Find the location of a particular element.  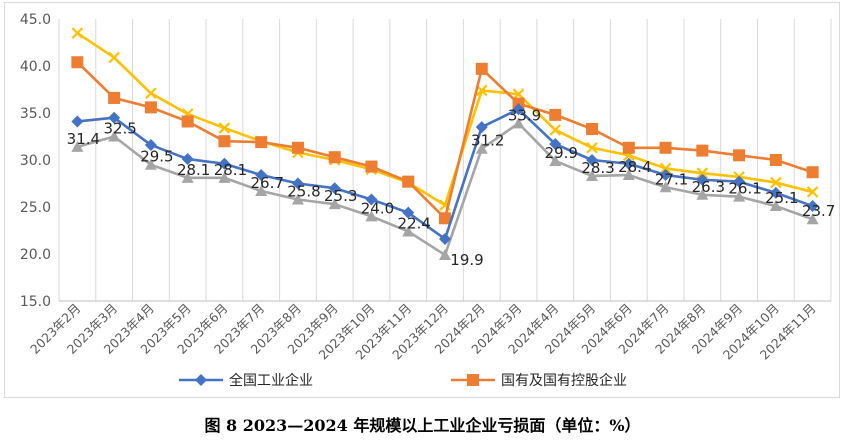

data-label: 25.8 is located at coordinates (303, 191).